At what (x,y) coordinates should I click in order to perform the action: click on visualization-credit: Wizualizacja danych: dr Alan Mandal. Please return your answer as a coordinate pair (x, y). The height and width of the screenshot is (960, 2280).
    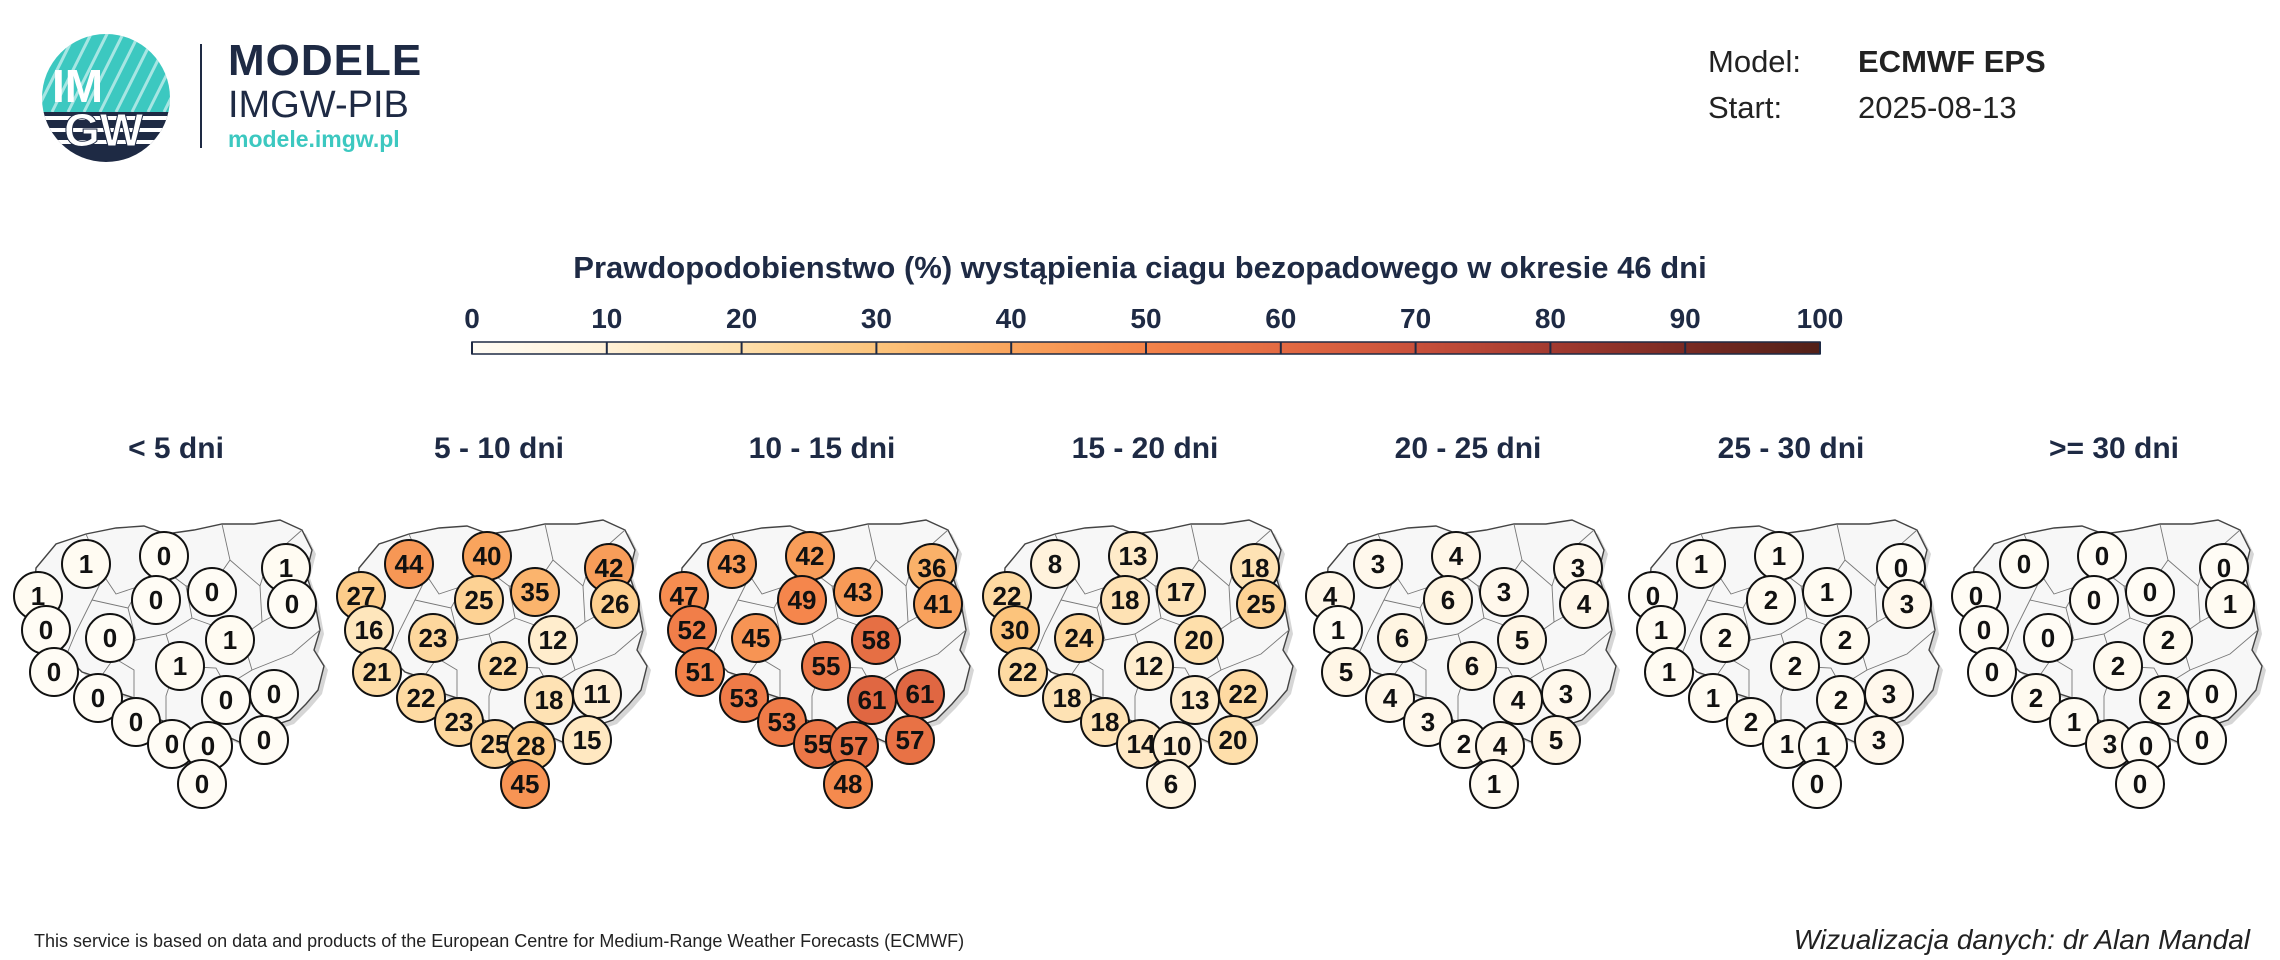
    Looking at the image, I should click on (2021, 939).